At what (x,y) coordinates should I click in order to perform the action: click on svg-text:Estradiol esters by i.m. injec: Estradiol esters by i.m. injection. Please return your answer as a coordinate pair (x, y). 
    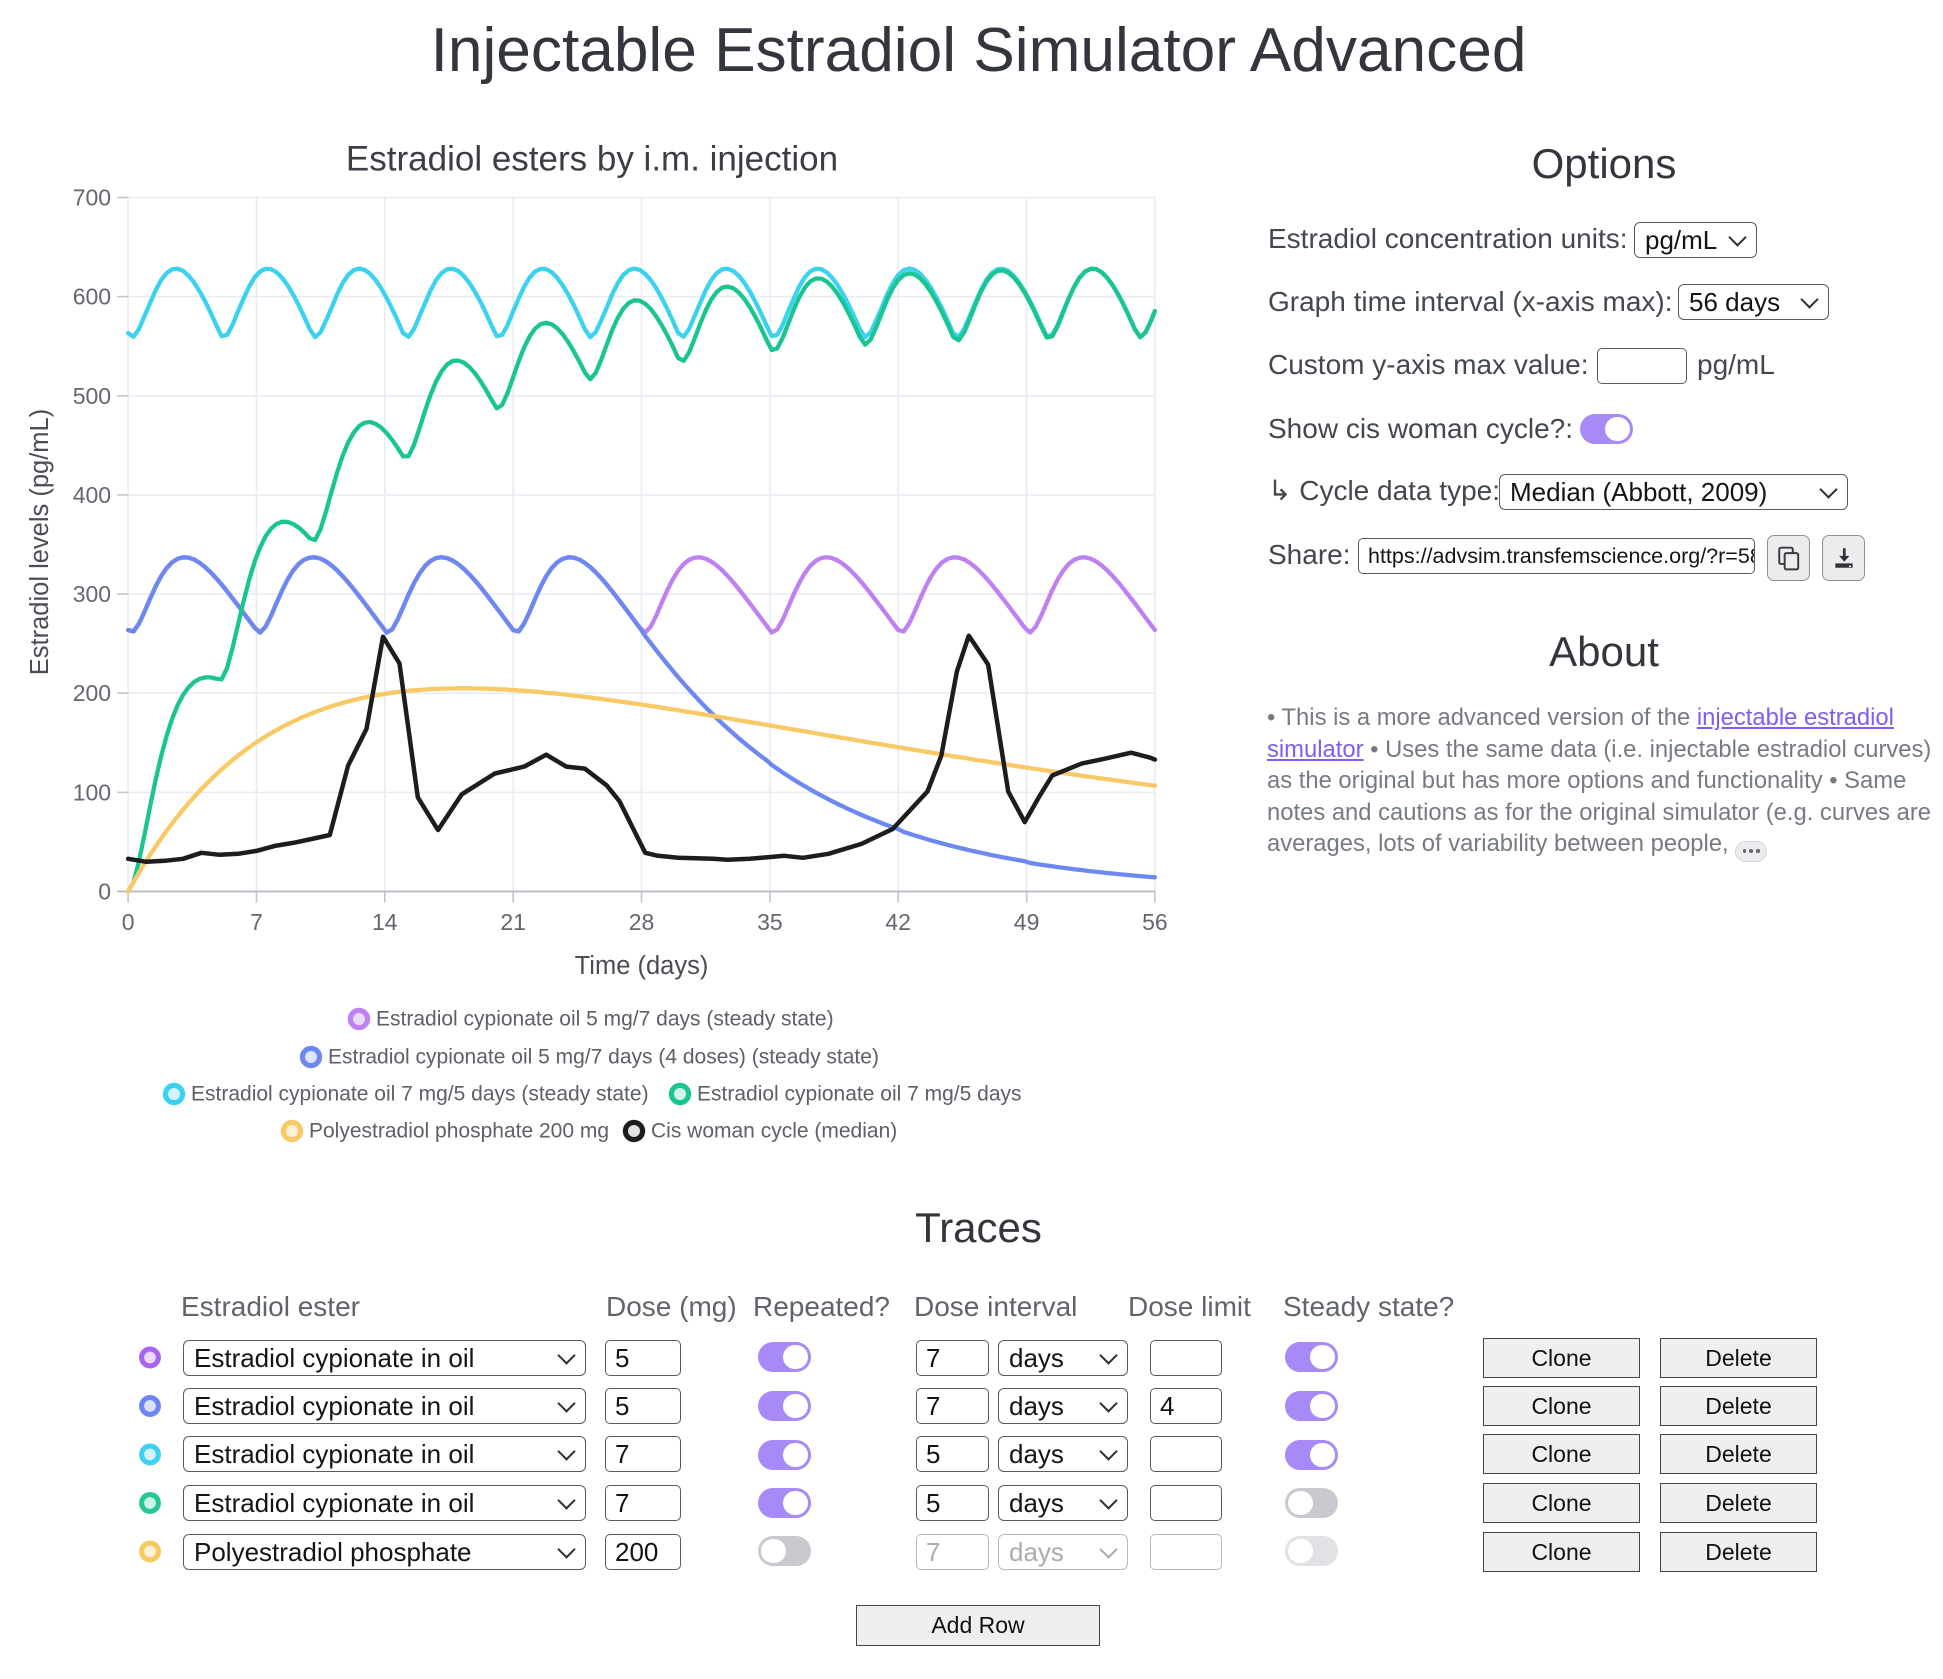
    Looking at the image, I should click on (592, 159).